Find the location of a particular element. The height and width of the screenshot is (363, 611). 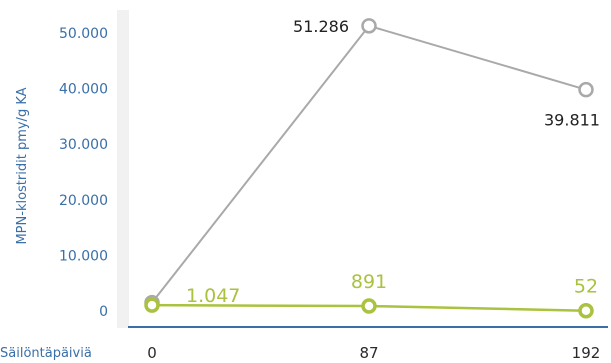

y-axis-title: MPN-klostridit pmy/g KA is located at coordinates (22, 165).